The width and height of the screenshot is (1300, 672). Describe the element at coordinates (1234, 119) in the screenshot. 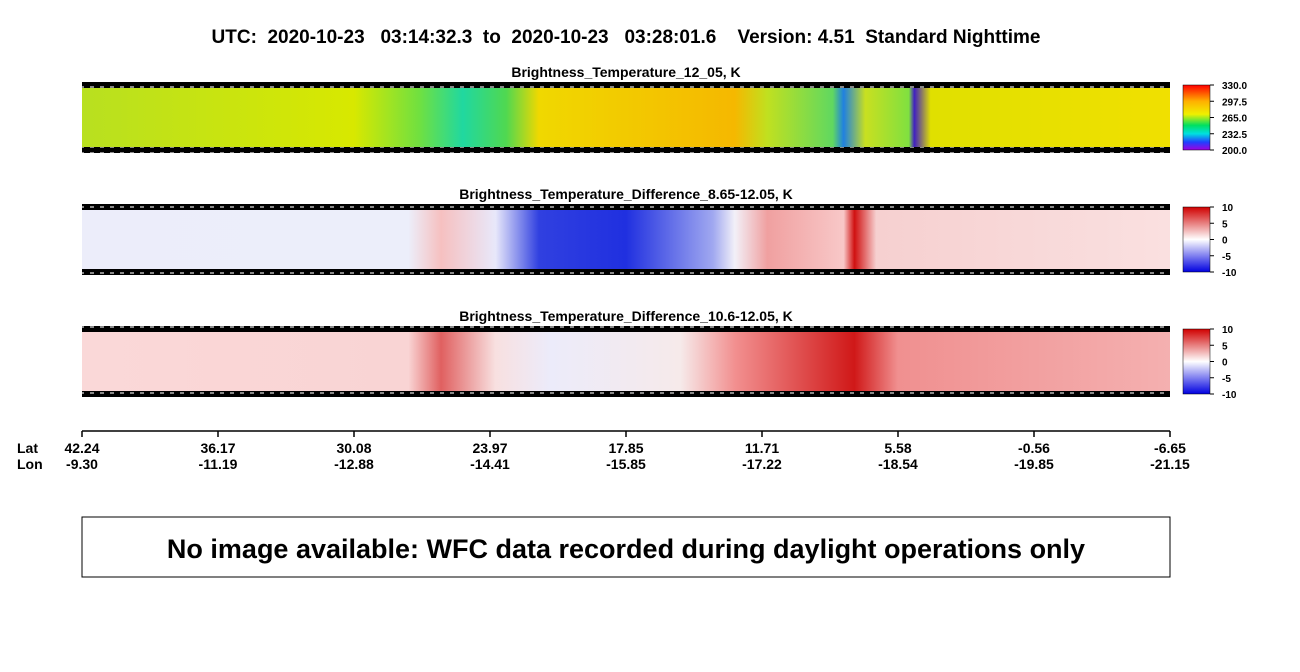

I see `colorbar-label: 265.0` at that location.